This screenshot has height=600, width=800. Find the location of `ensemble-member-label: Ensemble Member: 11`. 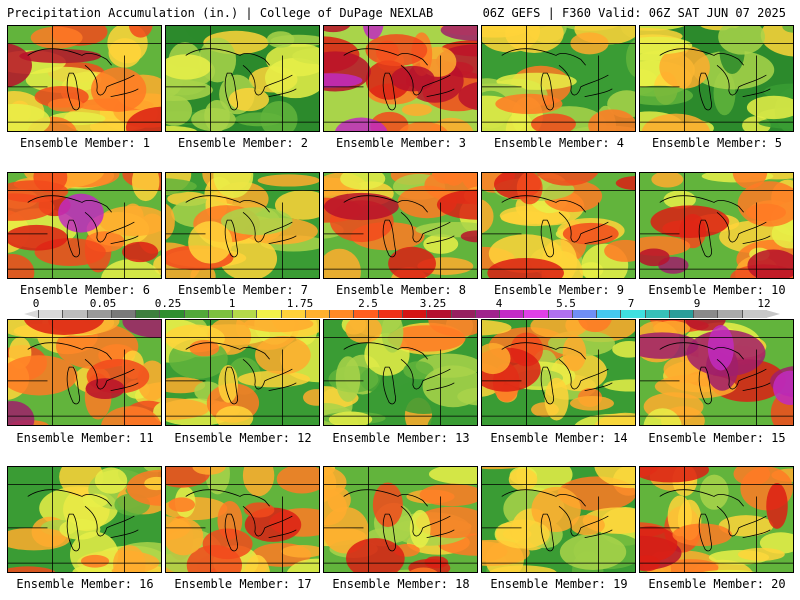

ensemble-member-label: Ensemble Member: 11 is located at coordinates (85, 438).